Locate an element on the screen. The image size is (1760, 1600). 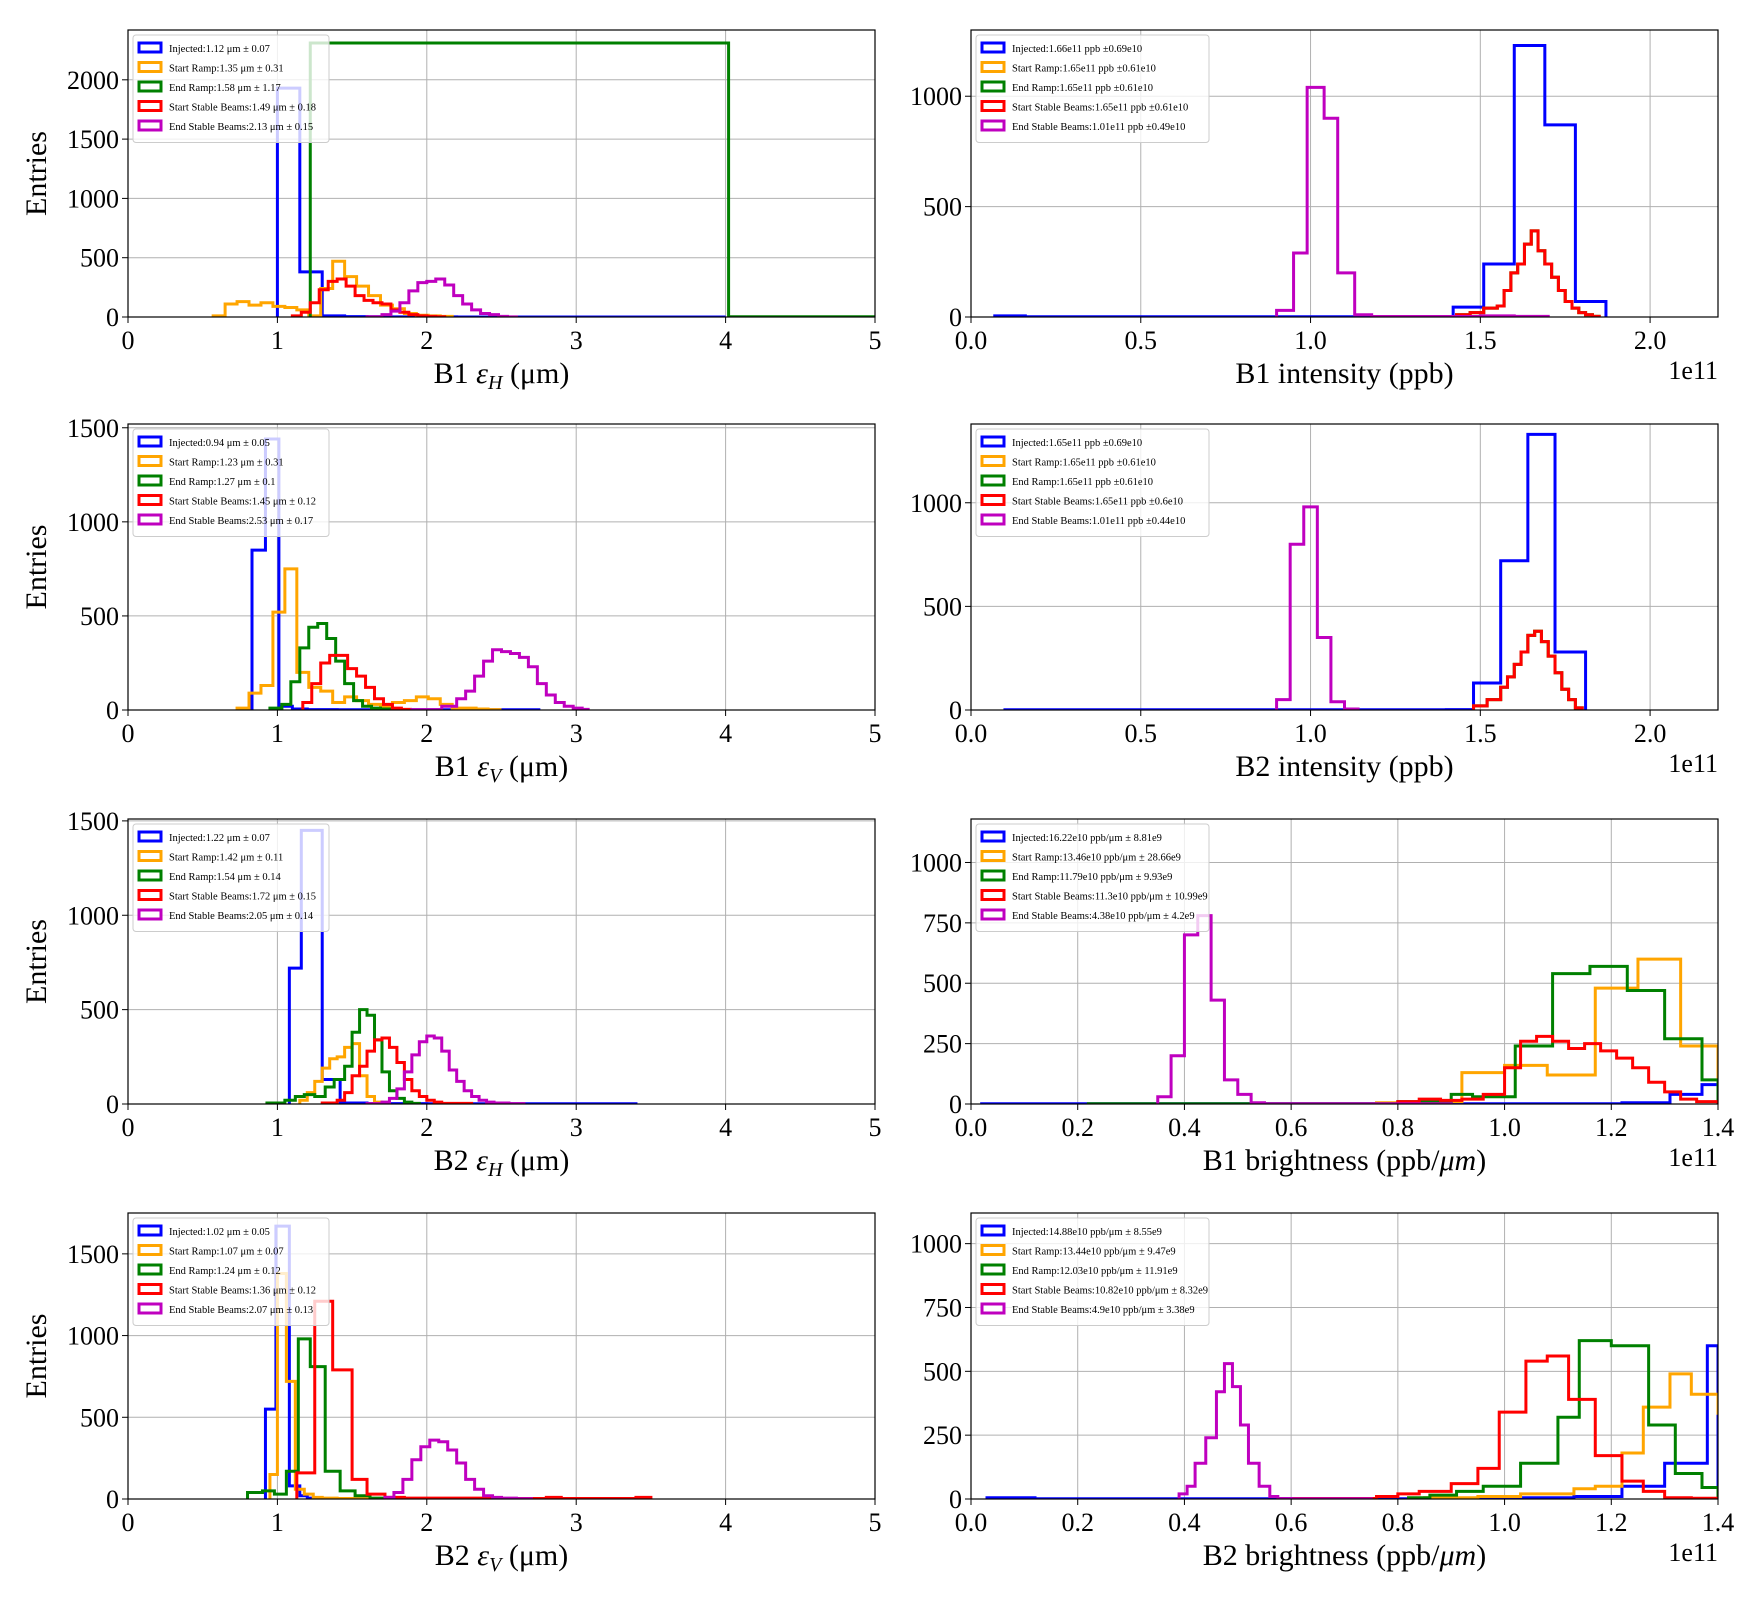
x-tick-label: 2.0 is located at coordinates (1650, 340).